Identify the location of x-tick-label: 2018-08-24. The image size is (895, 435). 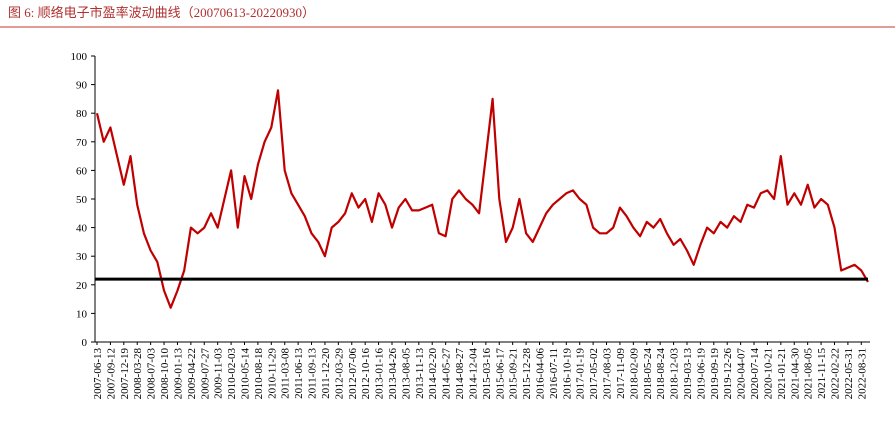
(661, 374).